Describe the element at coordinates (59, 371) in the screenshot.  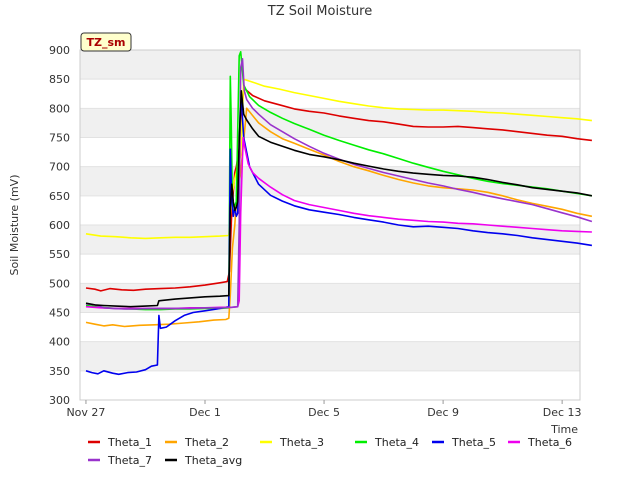
I see `y-tick-label: 350` at that location.